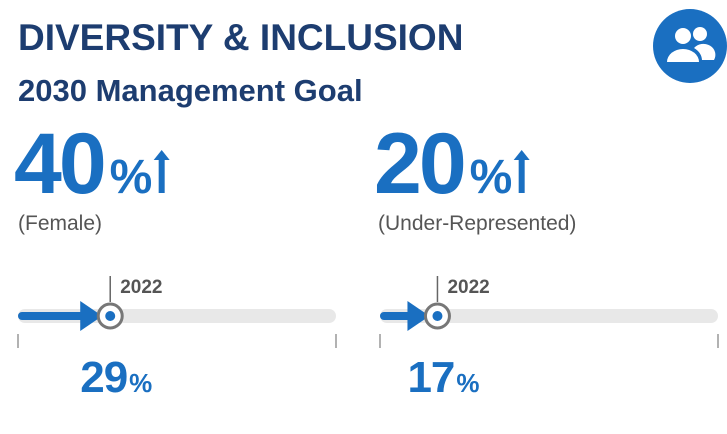 The width and height of the screenshot is (727, 434). What do you see at coordinates (419, 164) in the screenshot?
I see `goal-number: 20` at bounding box center [419, 164].